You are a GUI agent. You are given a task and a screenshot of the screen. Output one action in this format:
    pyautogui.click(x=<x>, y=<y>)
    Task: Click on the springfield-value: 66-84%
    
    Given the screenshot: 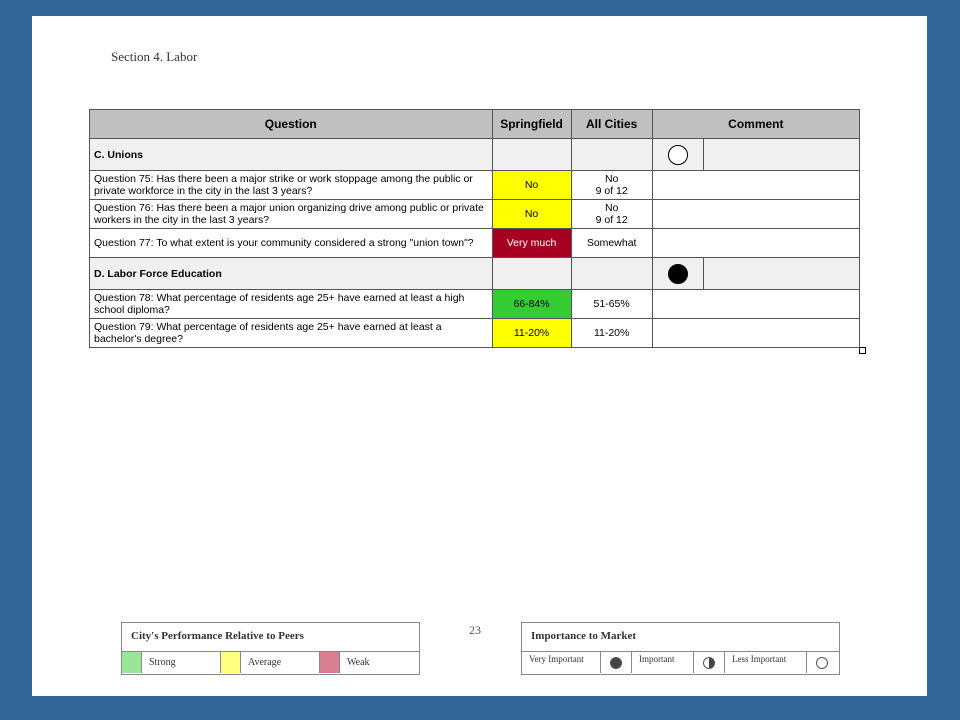 What is the action you would take?
    pyautogui.click(x=531, y=304)
    